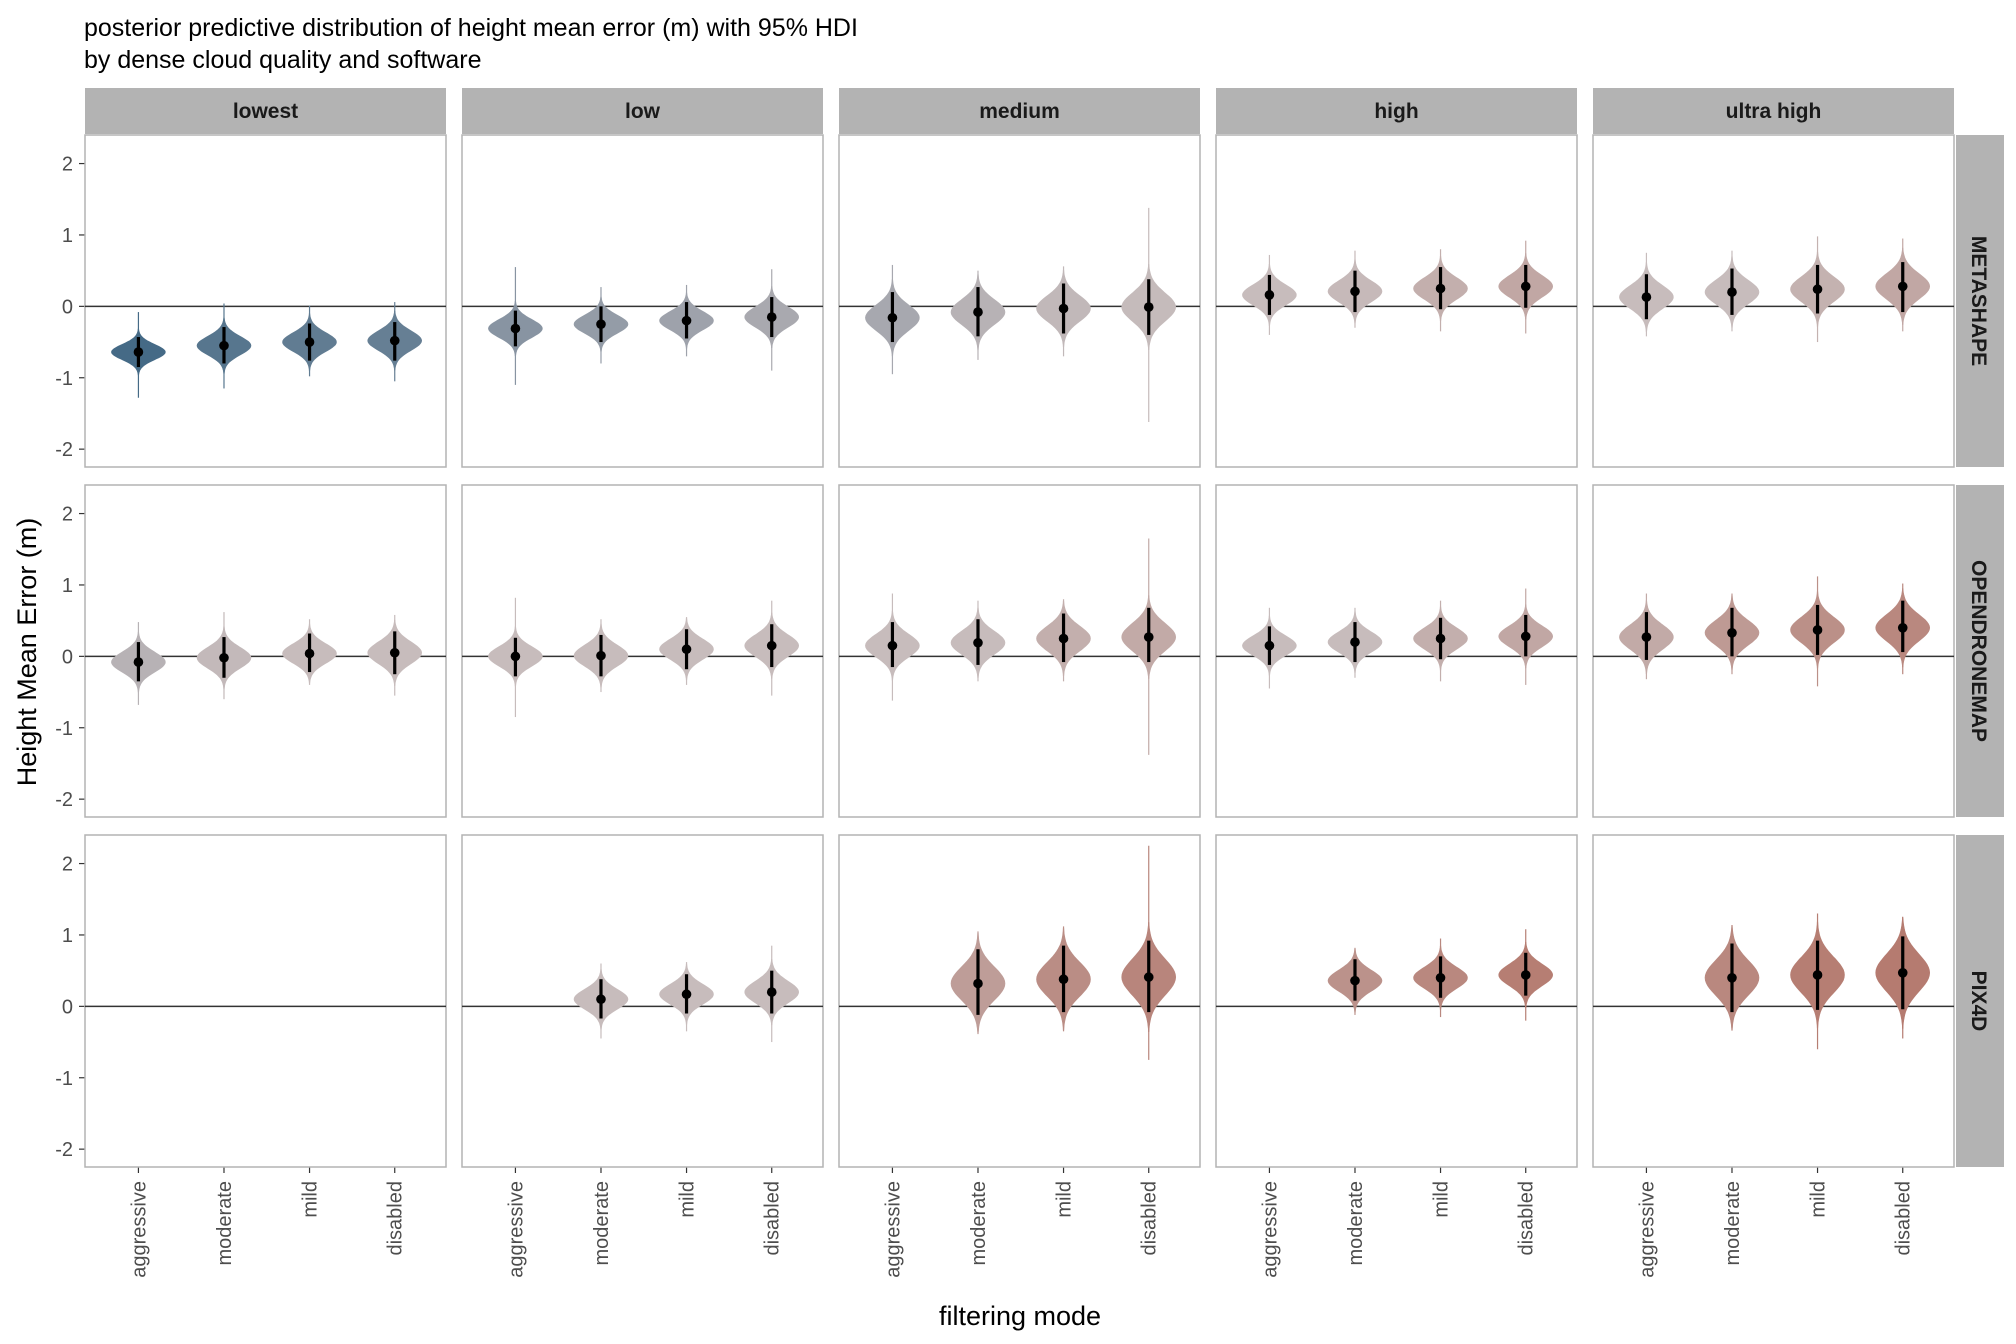 The height and width of the screenshot is (1344, 2016). I want to click on strip-medium, so click(1019, 111).